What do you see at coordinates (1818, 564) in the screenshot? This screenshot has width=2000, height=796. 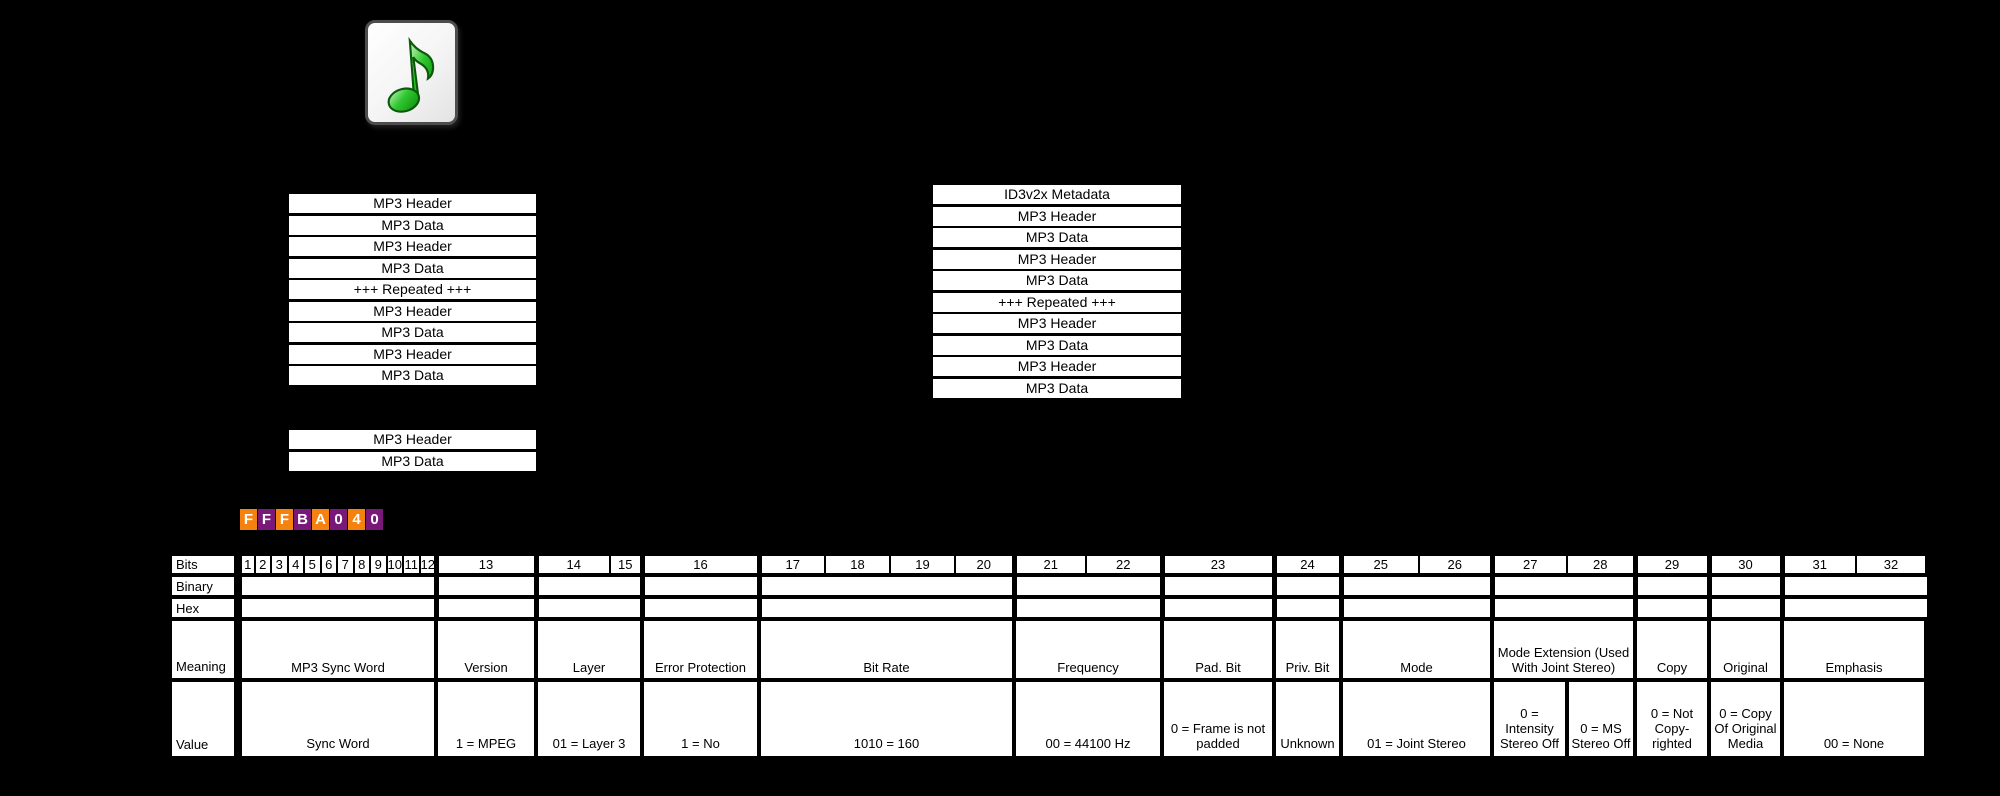 I see `bit-number-cell: 31` at bounding box center [1818, 564].